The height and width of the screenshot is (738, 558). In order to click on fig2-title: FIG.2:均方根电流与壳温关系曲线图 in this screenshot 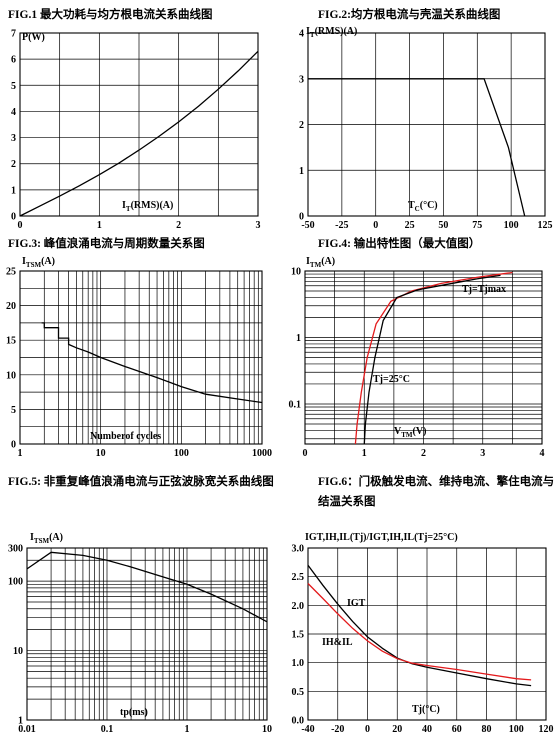, I will do `click(409, 15)`.